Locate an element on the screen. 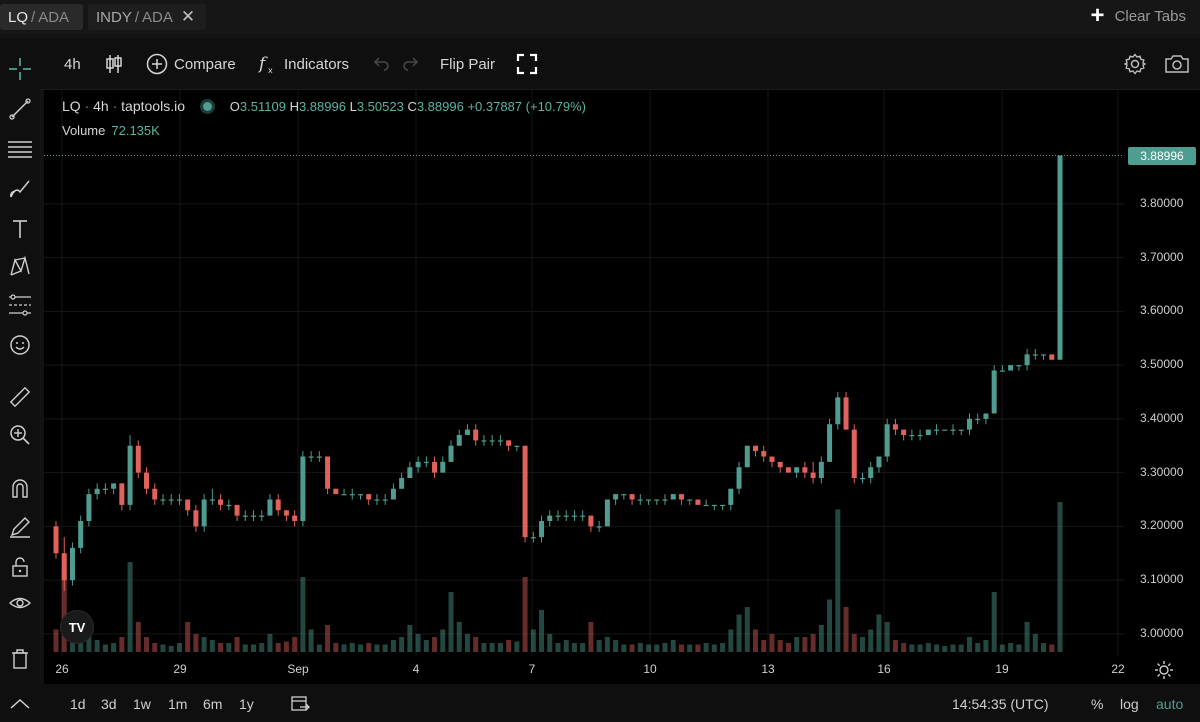 This screenshot has height=722, width=1200. indicators-button: f x Indicators is located at coordinates (303, 64).